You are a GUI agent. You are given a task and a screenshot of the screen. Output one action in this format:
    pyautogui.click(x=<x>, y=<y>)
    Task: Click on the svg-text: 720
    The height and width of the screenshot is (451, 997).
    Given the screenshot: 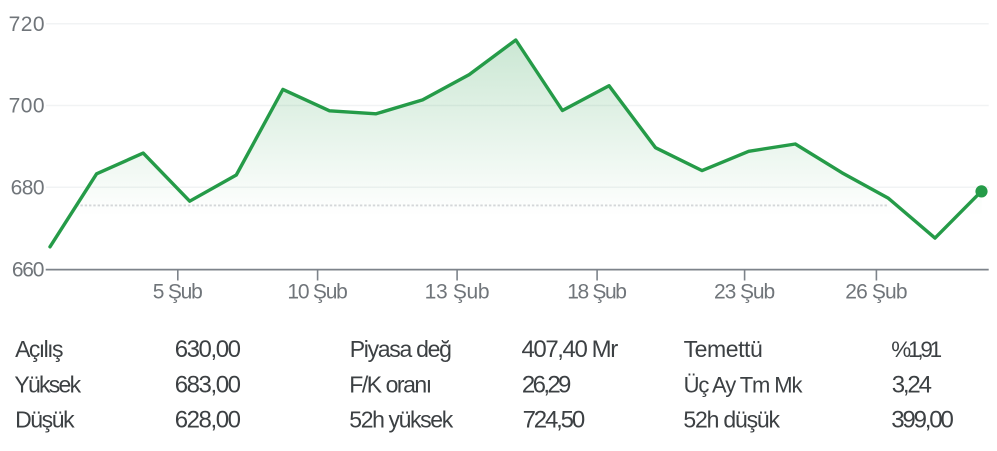 What is the action you would take?
    pyautogui.click(x=27, y=24)
    